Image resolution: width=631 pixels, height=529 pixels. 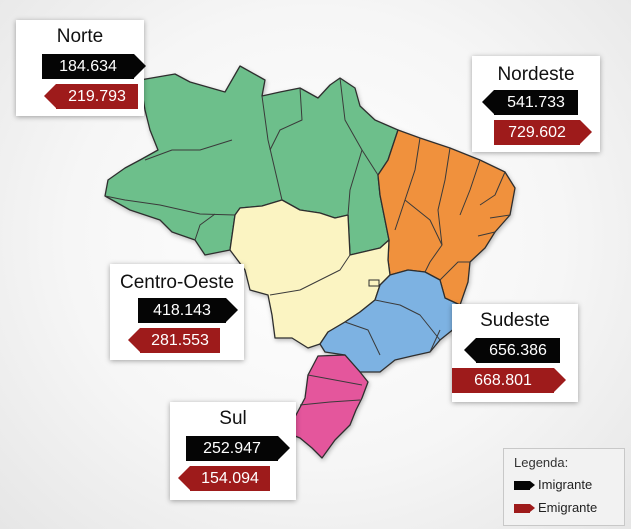 I want to click on region-card-sudeste: Sudeste 656.386 668.801, so click(x=515, y=353).